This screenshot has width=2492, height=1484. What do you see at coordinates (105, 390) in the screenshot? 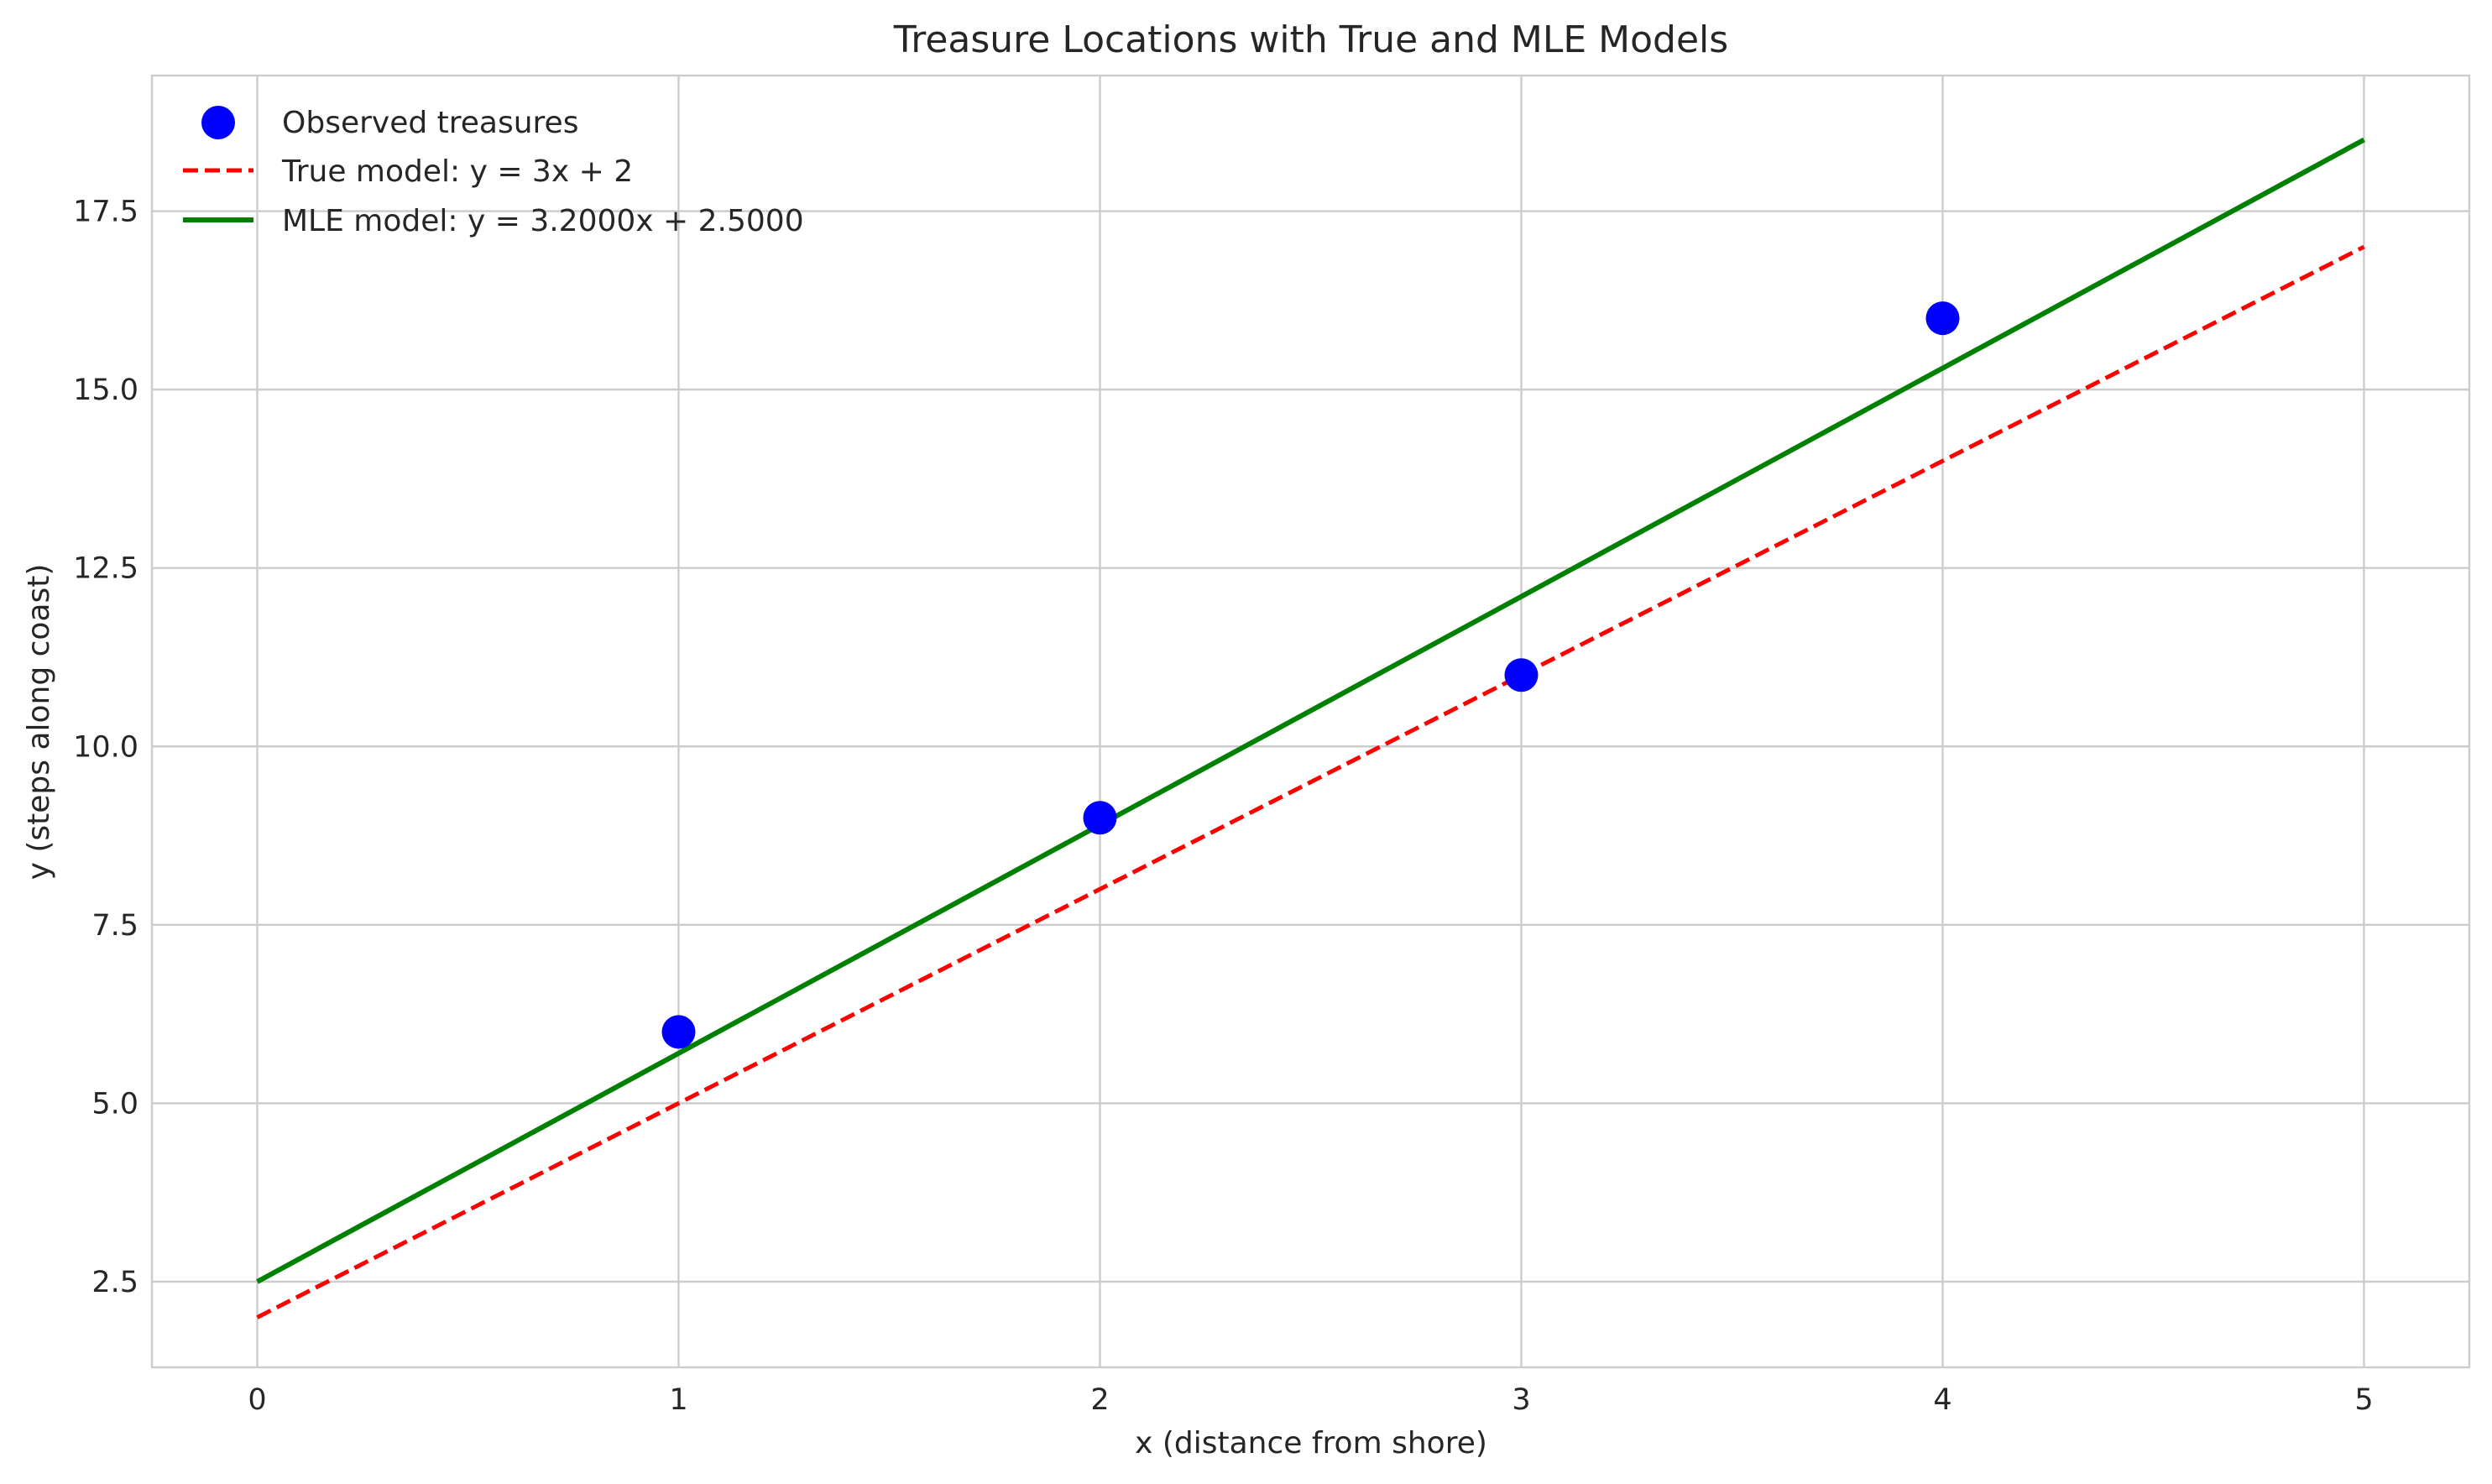
I see `y-tick-label: 15.0` at bounding box center [105, 390].